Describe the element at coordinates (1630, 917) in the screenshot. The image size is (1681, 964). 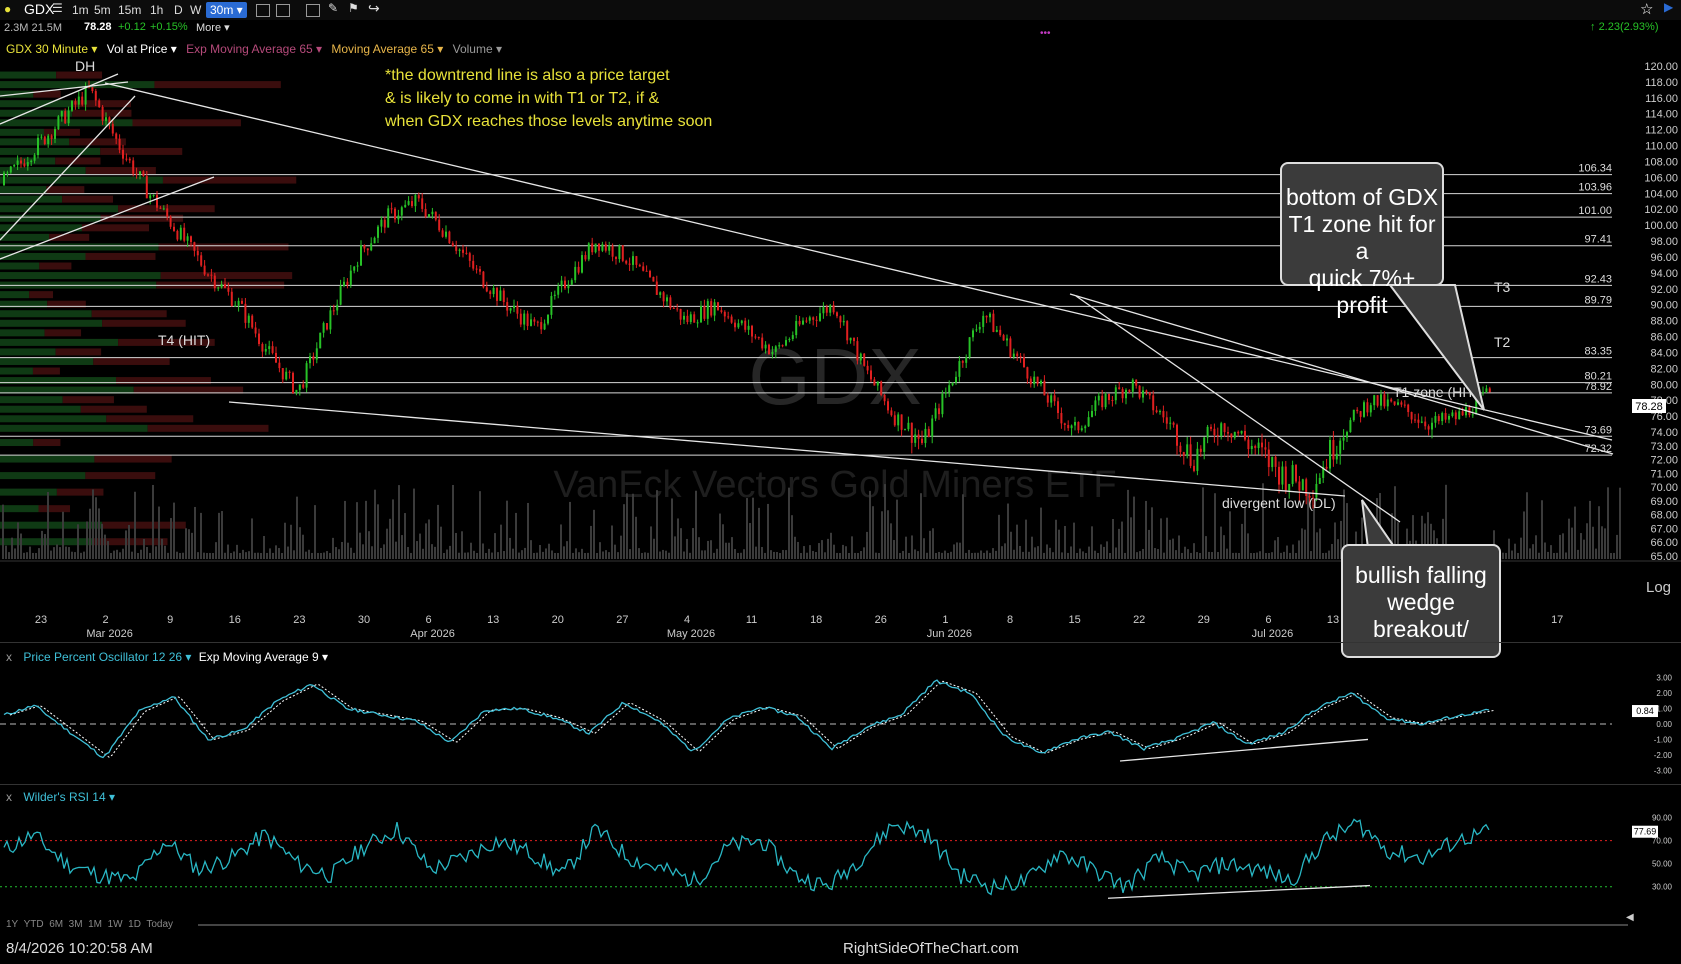
I see `scroll-left-icon: ◀` at that location.